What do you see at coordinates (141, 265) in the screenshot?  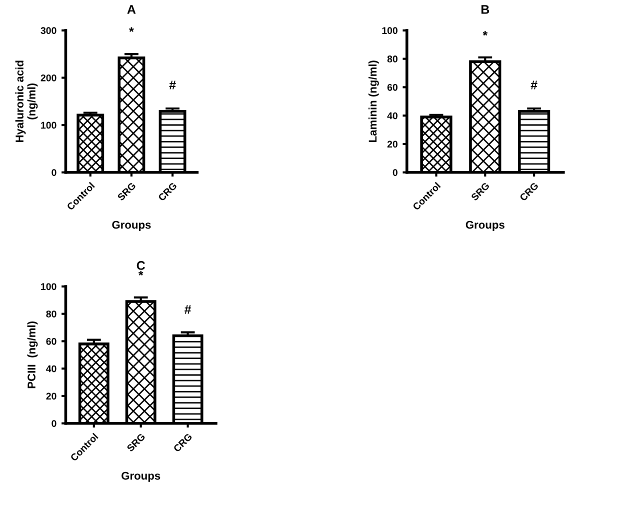 I see `chart-title: C` at bounding box center [141, 265].